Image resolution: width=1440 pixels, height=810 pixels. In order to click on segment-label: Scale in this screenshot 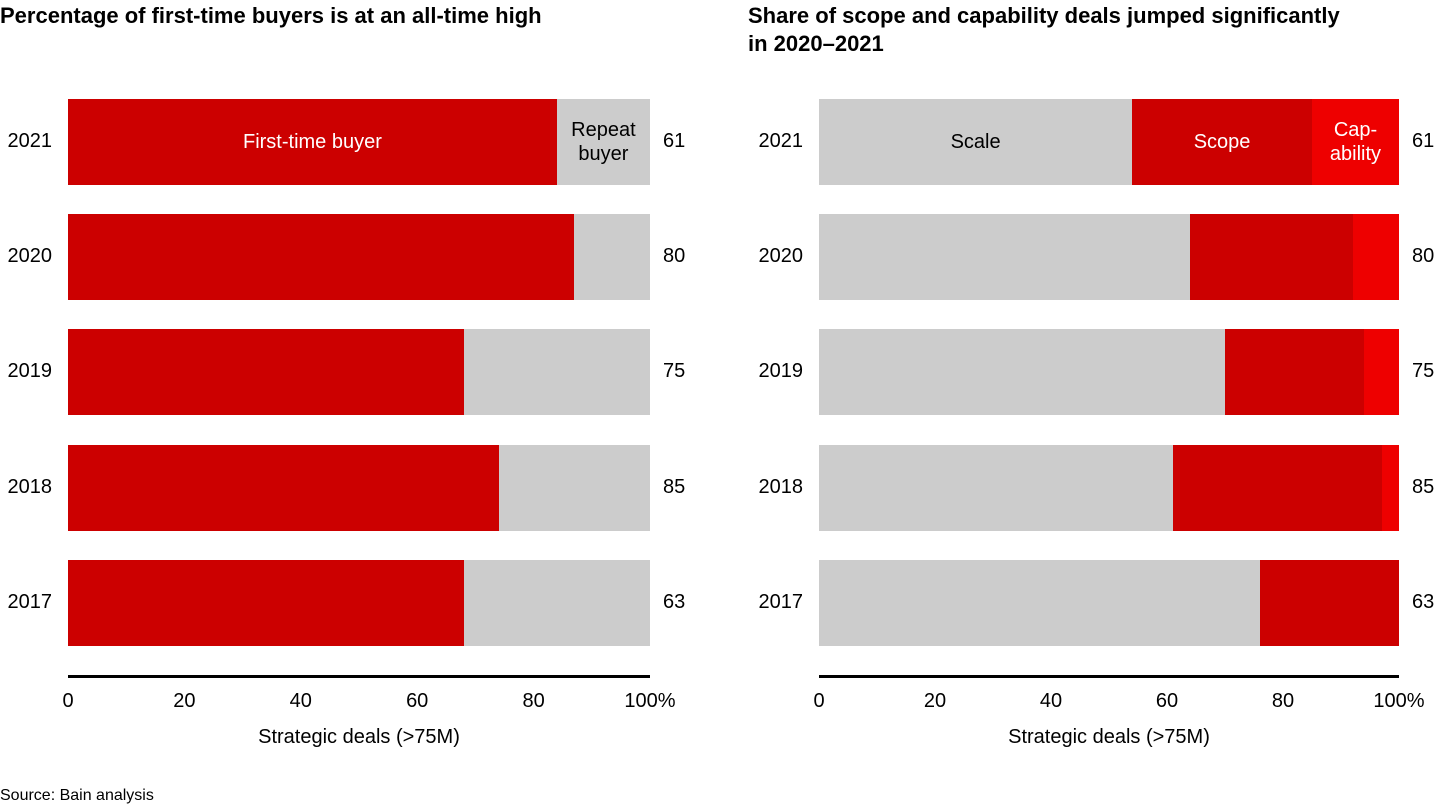, I will do `click(975, 142)`.